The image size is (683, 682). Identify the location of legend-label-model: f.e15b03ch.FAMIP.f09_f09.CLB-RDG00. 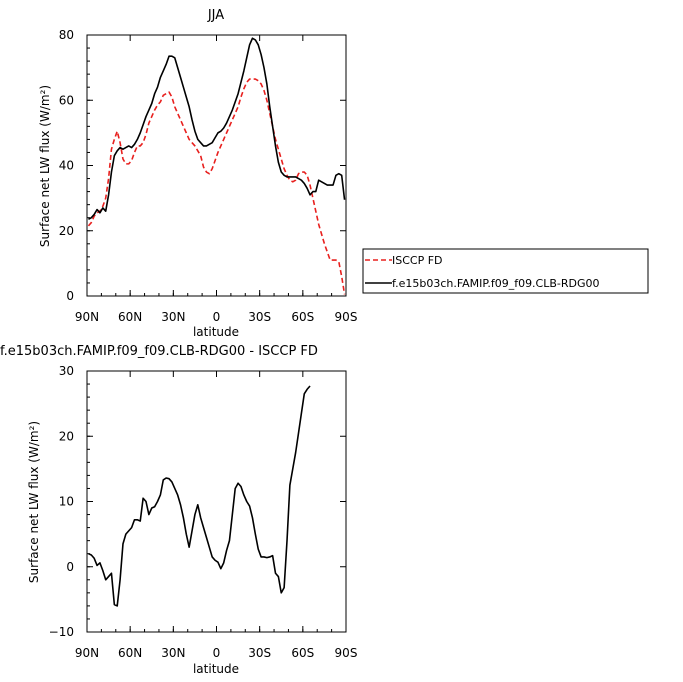
(496, 283).